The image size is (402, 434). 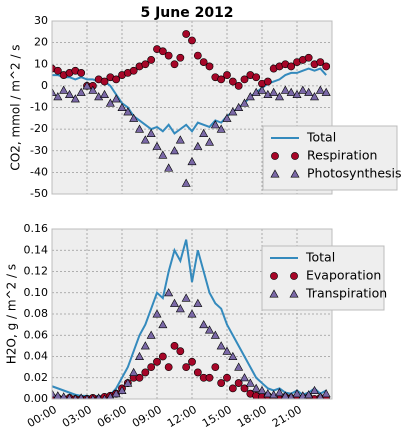 What do you see at coordinates (217, 416) in the screenshot?
I see `x-tick-label: 15:00` at bounding box center [217, 416].